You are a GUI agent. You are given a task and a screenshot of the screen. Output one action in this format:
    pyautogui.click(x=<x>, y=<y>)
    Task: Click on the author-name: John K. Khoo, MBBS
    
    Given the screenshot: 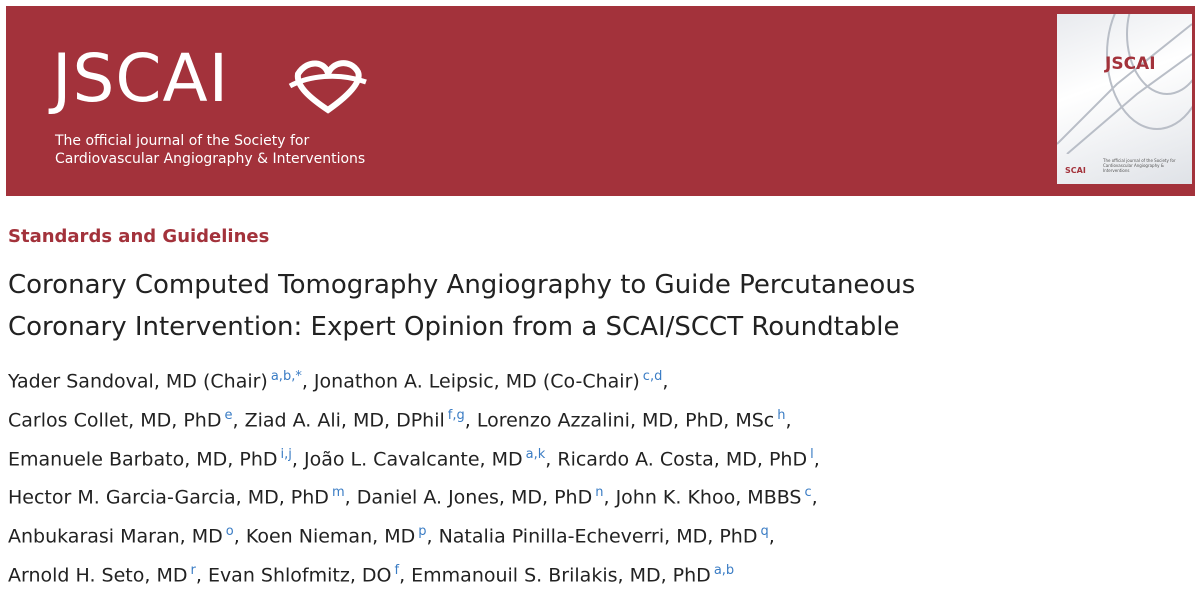 What is the action you would take?
    pyautogui.click(x=708, y=497)
    